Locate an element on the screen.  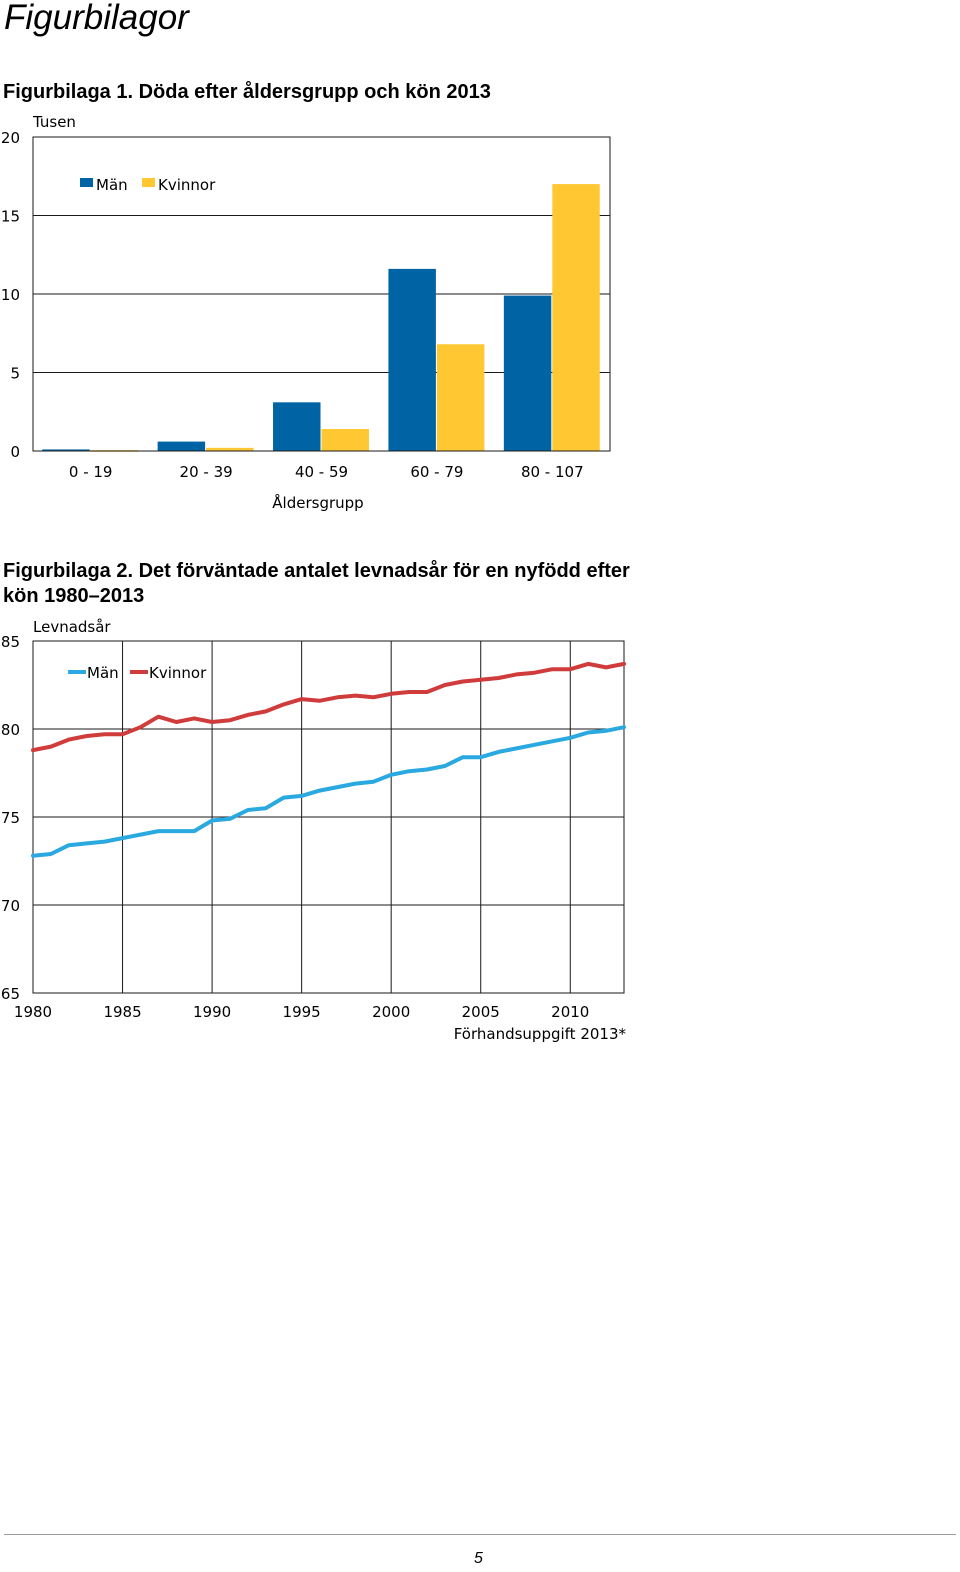
chart2-x-tick-labels: 1980 1985 1990 1995 2000 2005 2010 is located at coordinates (301, 1012).